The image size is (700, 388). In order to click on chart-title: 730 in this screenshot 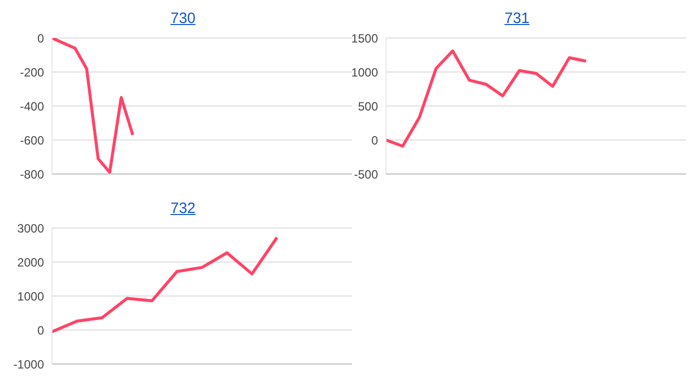, I will do `click(183, 18)`.